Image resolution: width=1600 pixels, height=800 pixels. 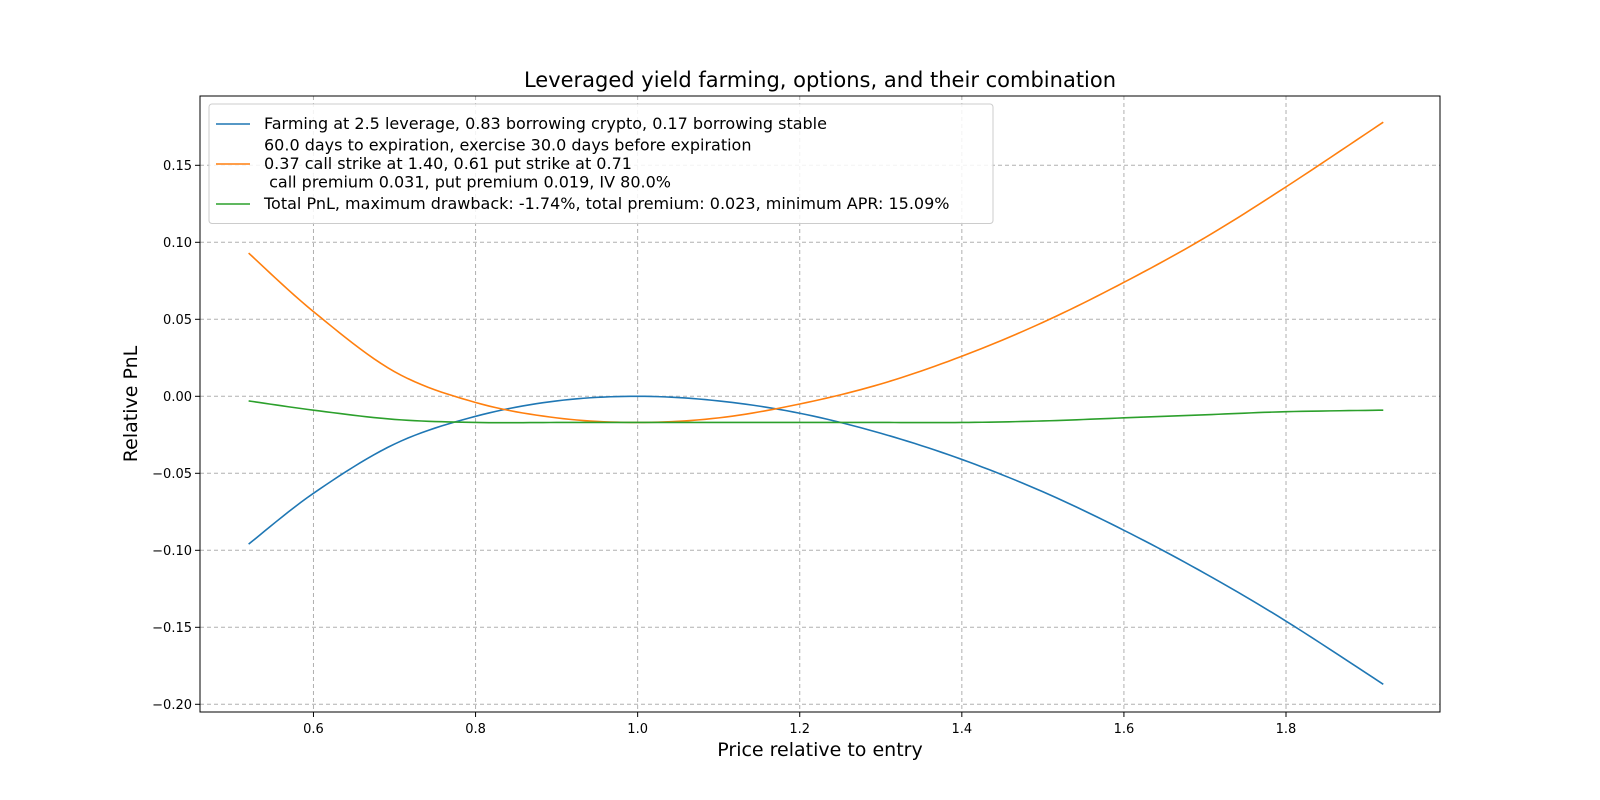 I want to click on x-tick-label: 1.6, so click(x=1124, y=729).